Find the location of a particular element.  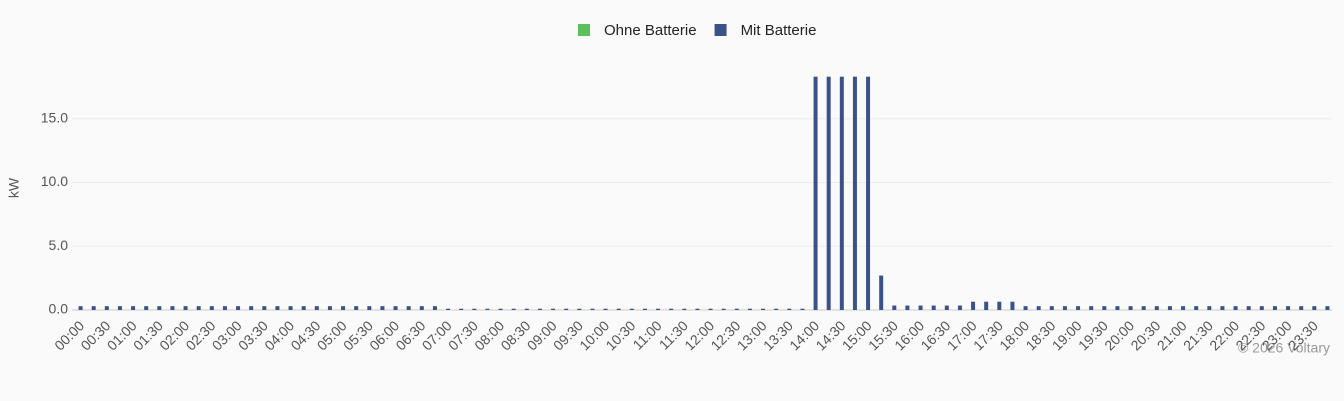

watermark: © 2026 Voltary is located at coordinates (1284, 348).